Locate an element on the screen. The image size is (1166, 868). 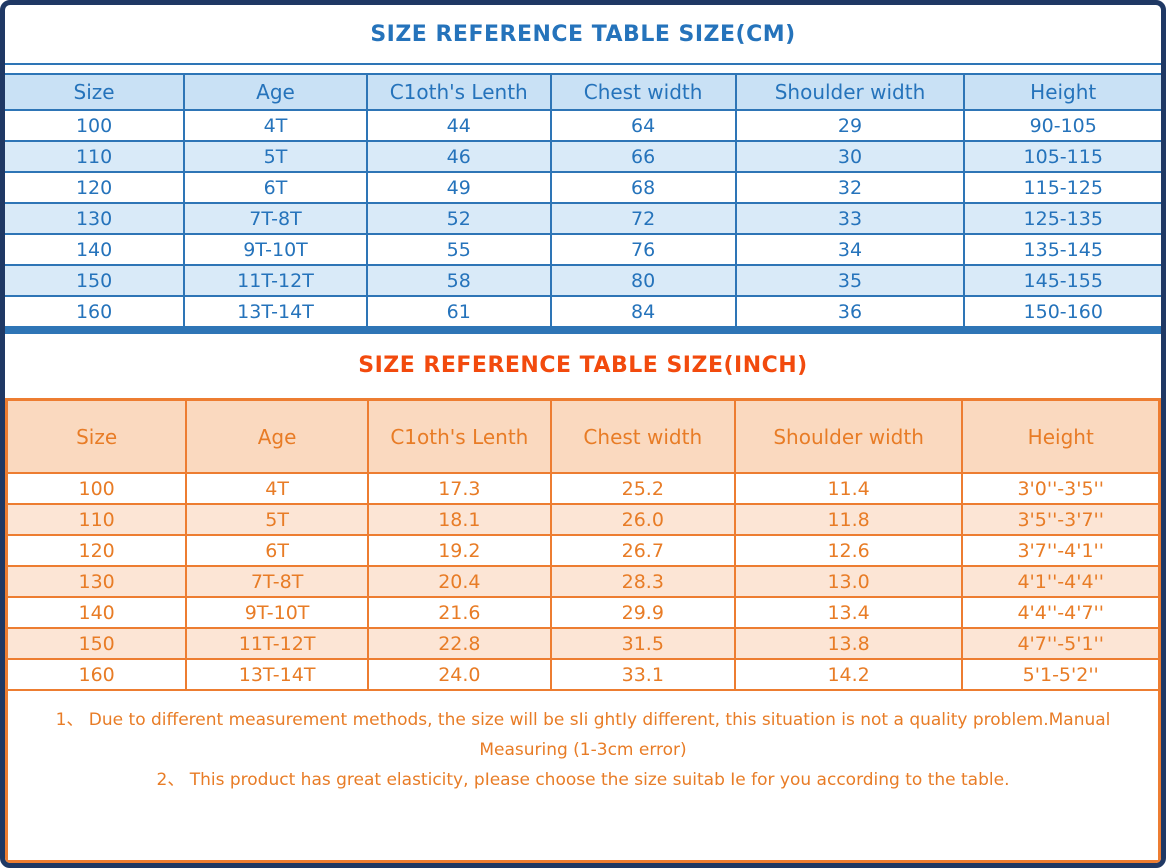
table-row: 120 6T 49 68 32 115-125 is located at coordinates (583, 187).